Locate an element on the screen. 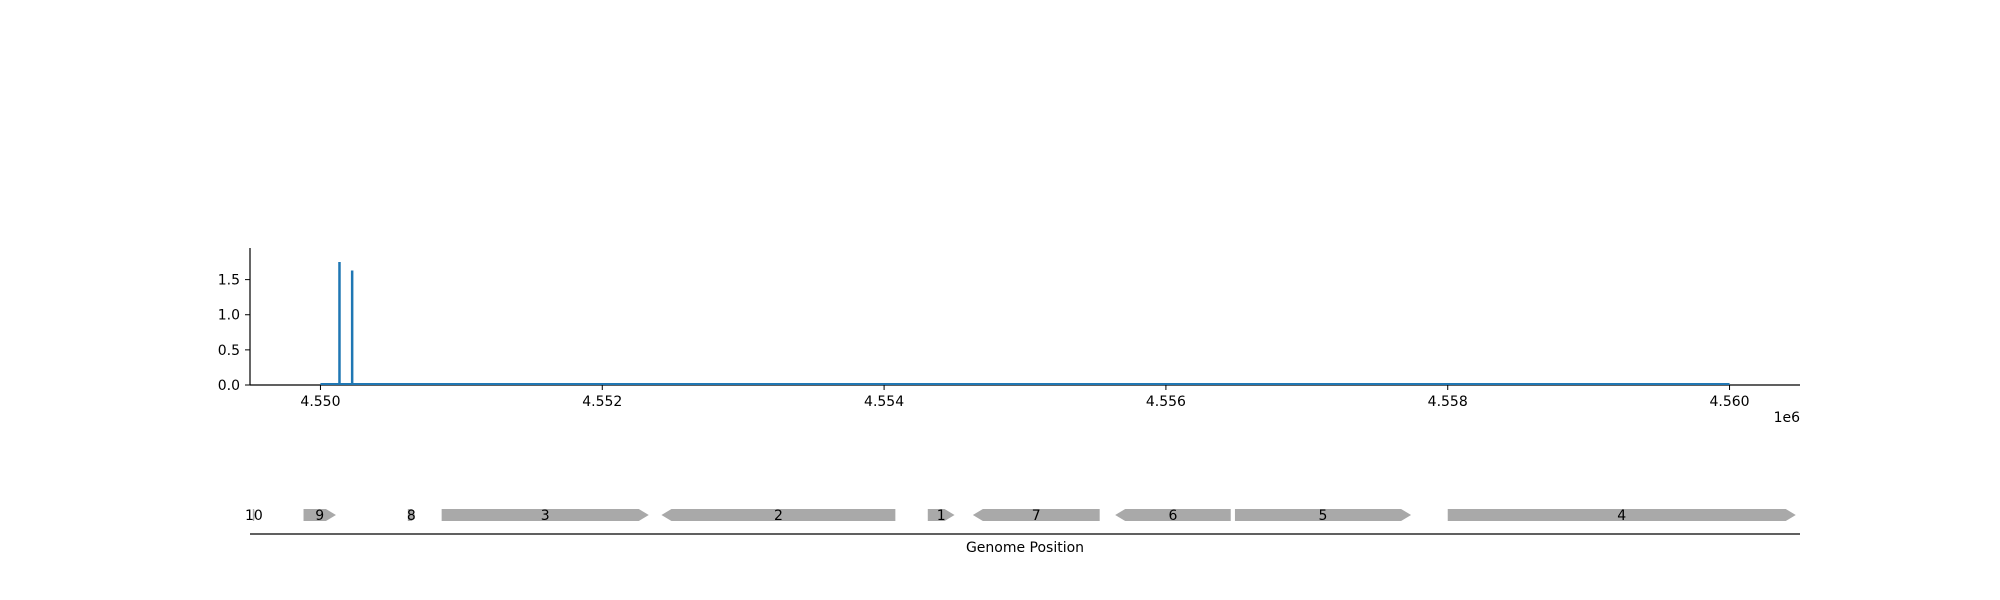 The image size is (2000, 600). gene-label: 9 is located at coordinates (319, 516).